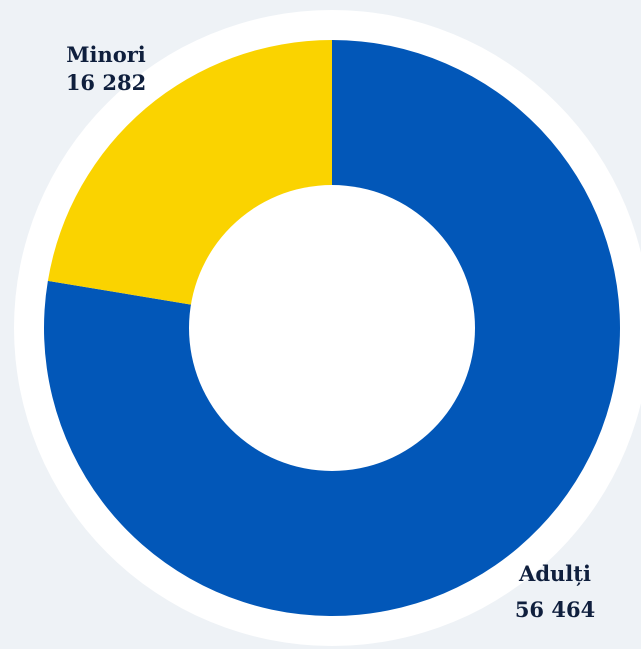 The height and width of the screenshot is (649, 641). What do you see at coordinates (555, 609) in the screenshot?
I see `slice-label-adulti-value: 56 464` at bounding box center [555, 609].